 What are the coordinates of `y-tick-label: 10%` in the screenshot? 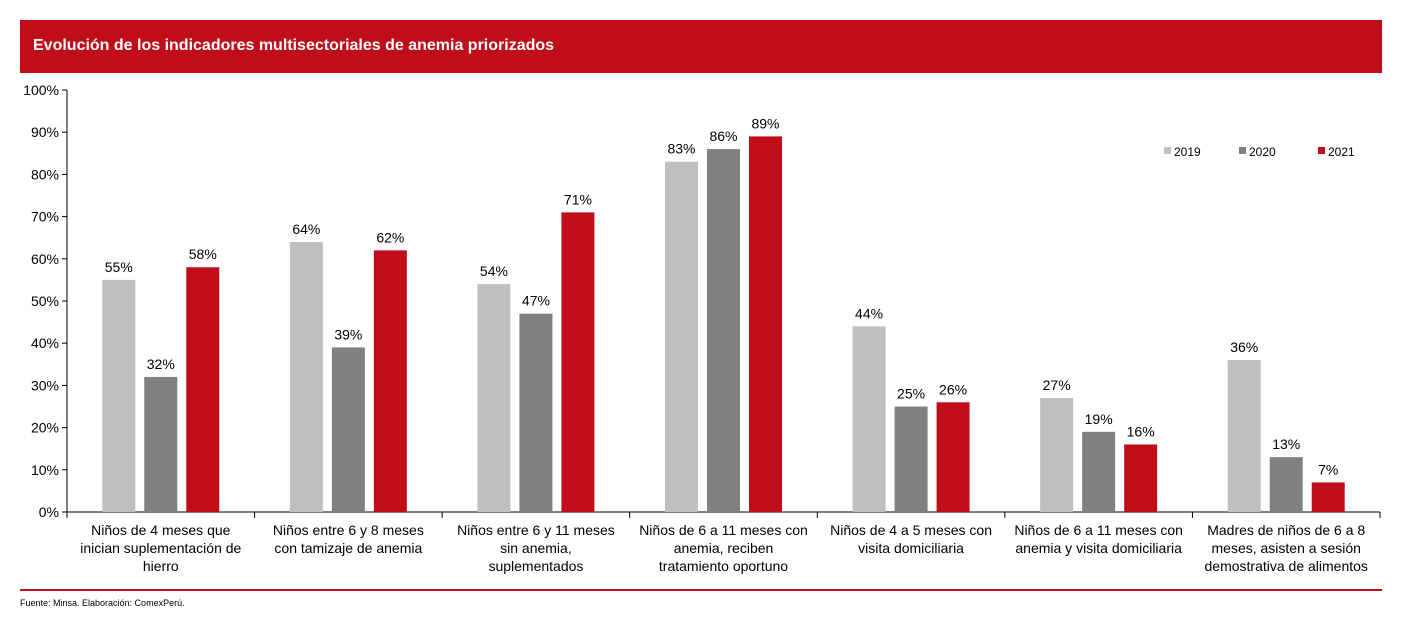 It's located at (45, 470).